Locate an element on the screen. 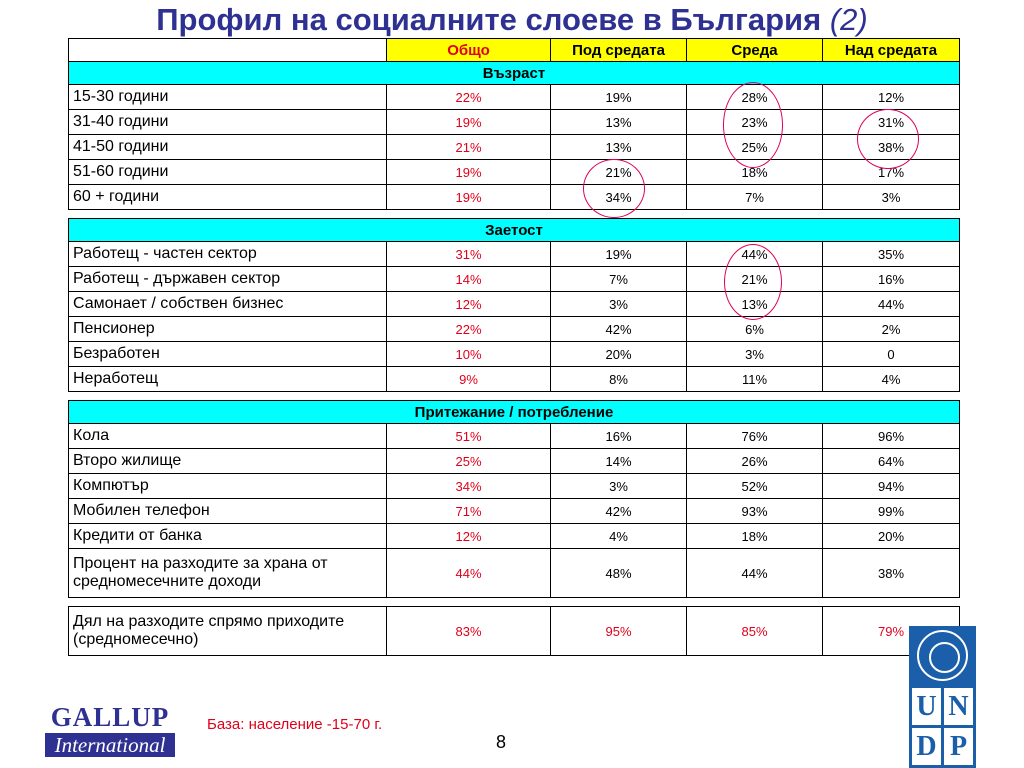 Image resolution: width=1024 pixels, height=768 pixels. cell-below: 21% is located at coordinates (618, 172).